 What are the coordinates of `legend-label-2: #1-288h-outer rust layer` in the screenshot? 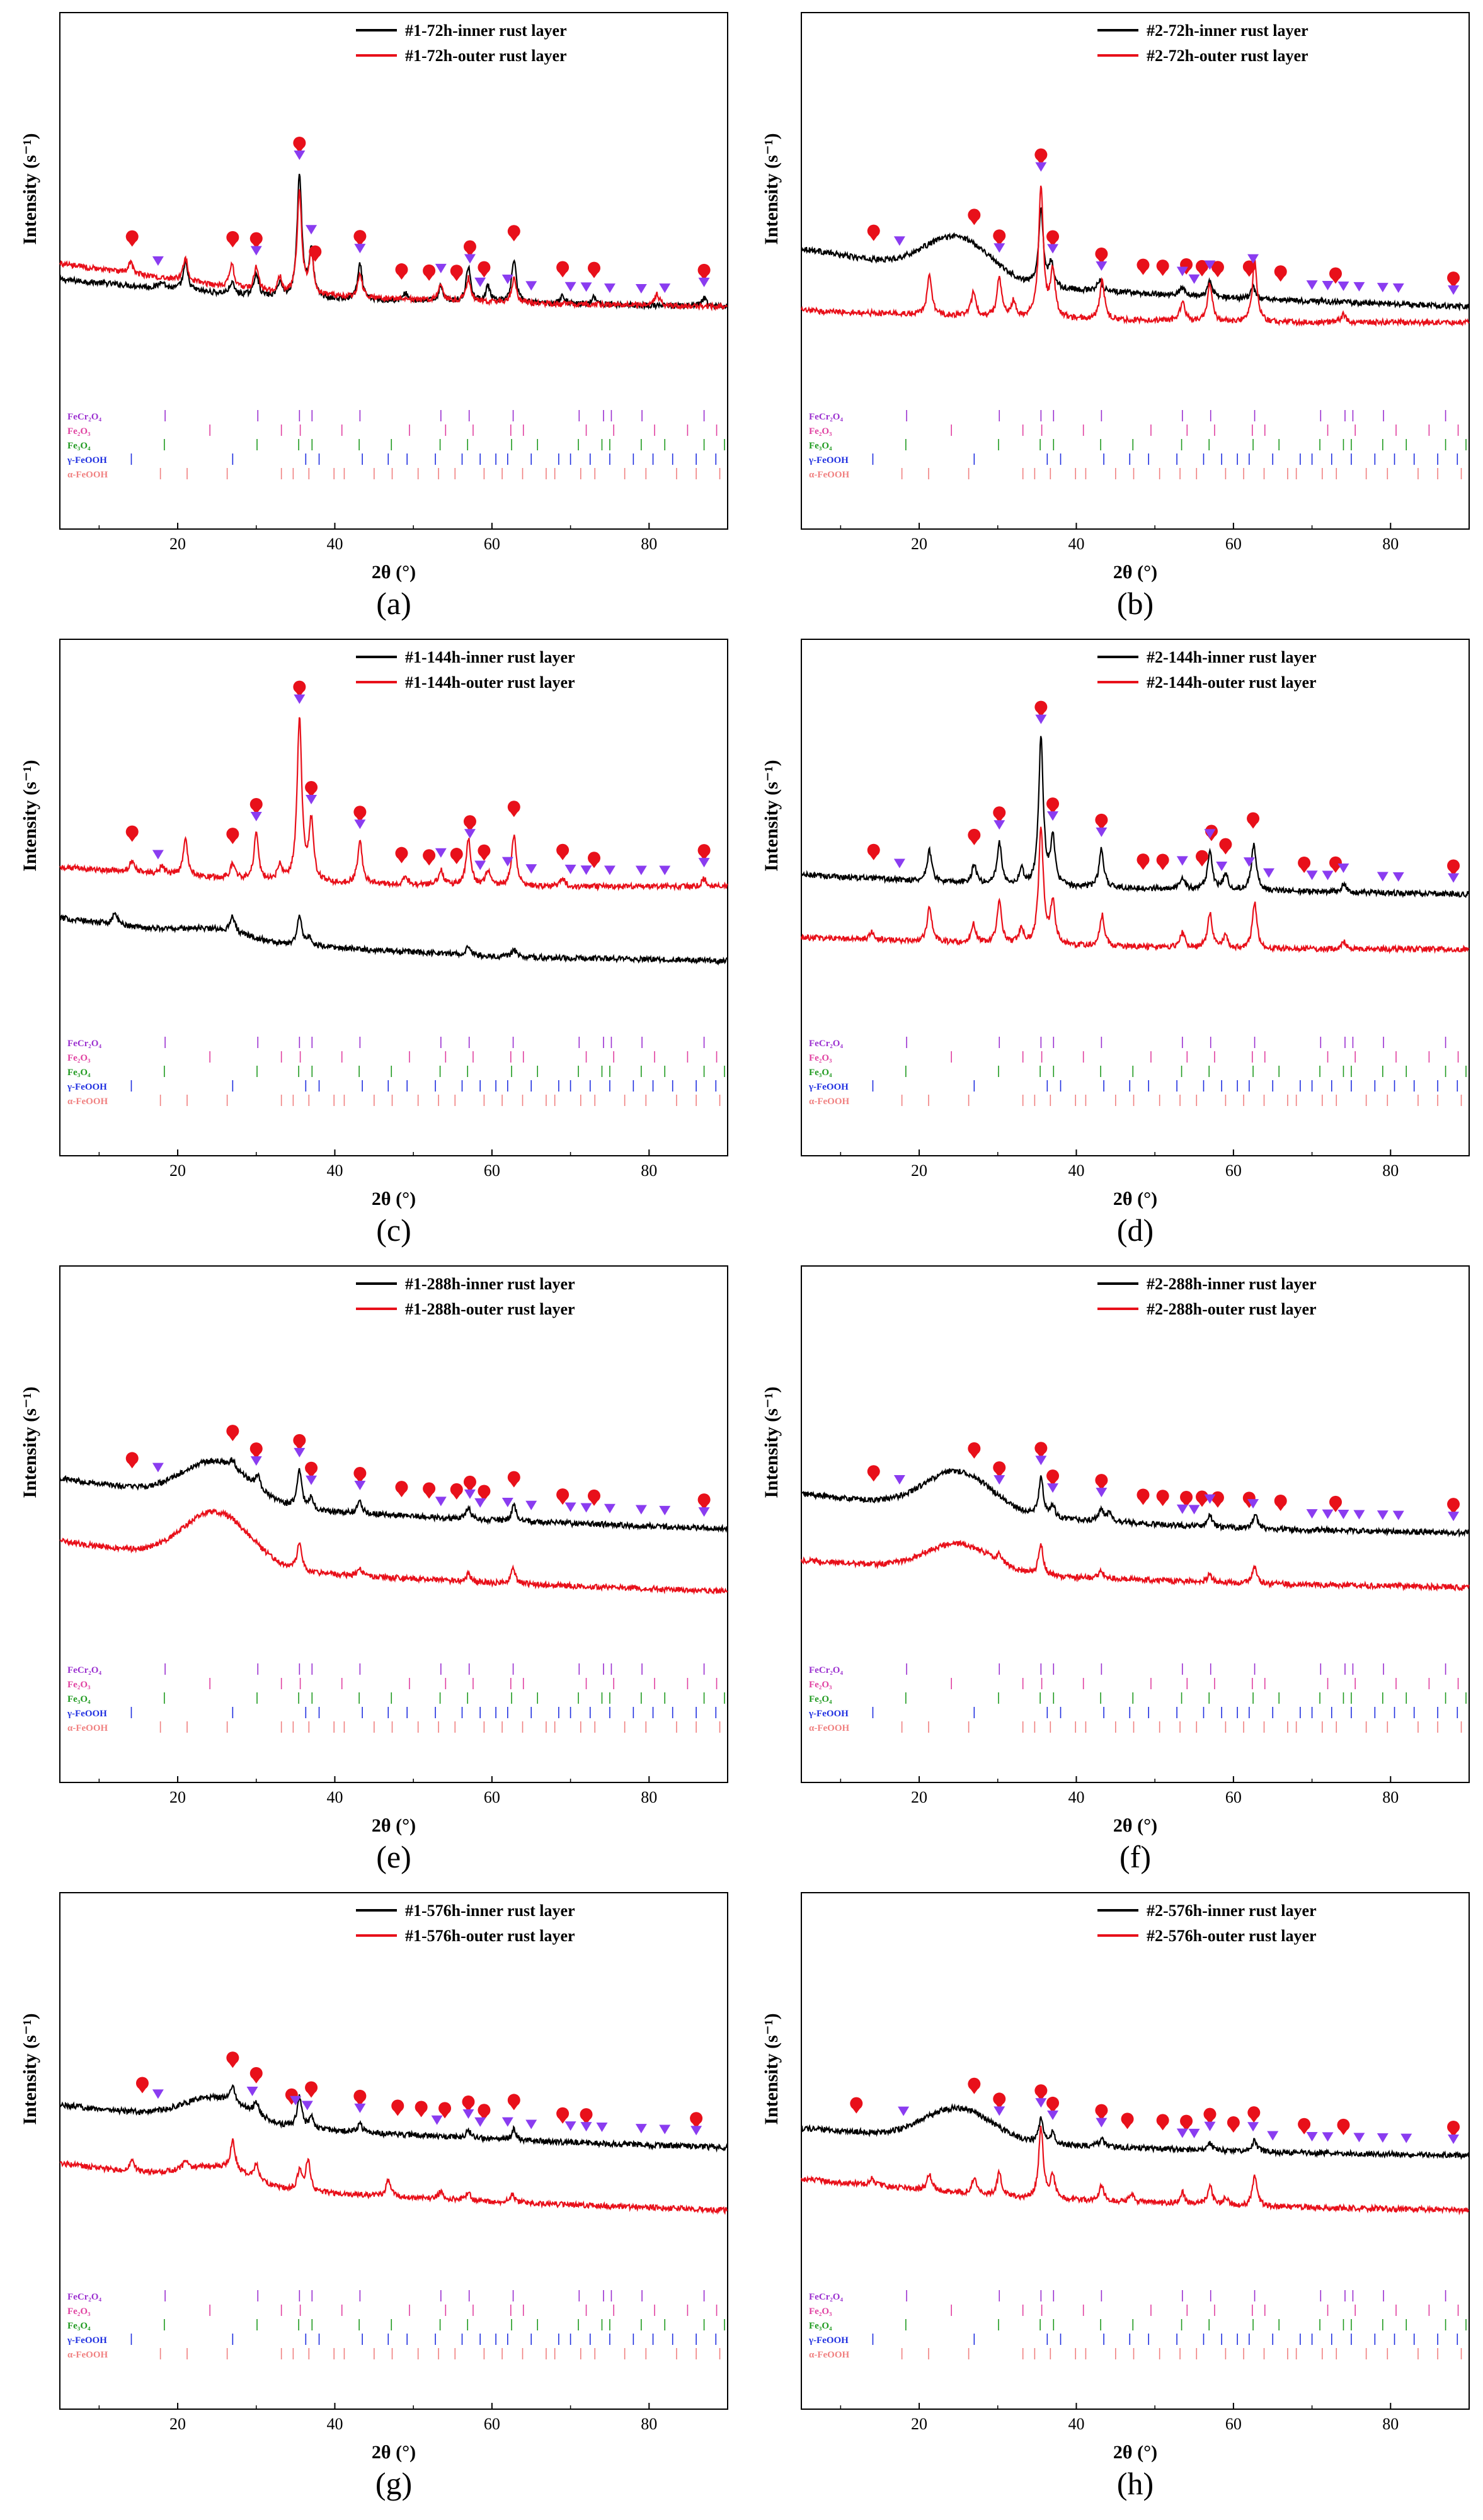 It's located at (490, 1309).